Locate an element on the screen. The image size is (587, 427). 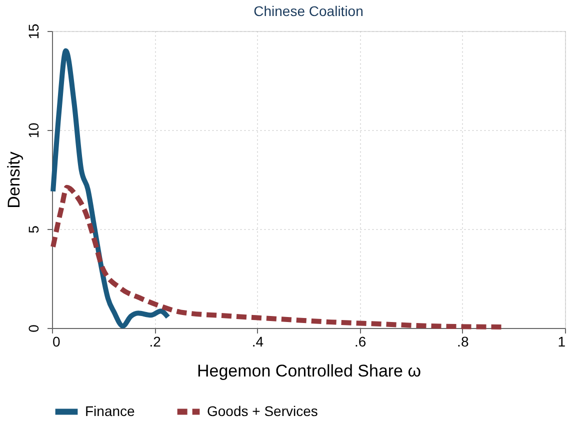
y-tick-label: 5 is located at coordinates (34, 229).